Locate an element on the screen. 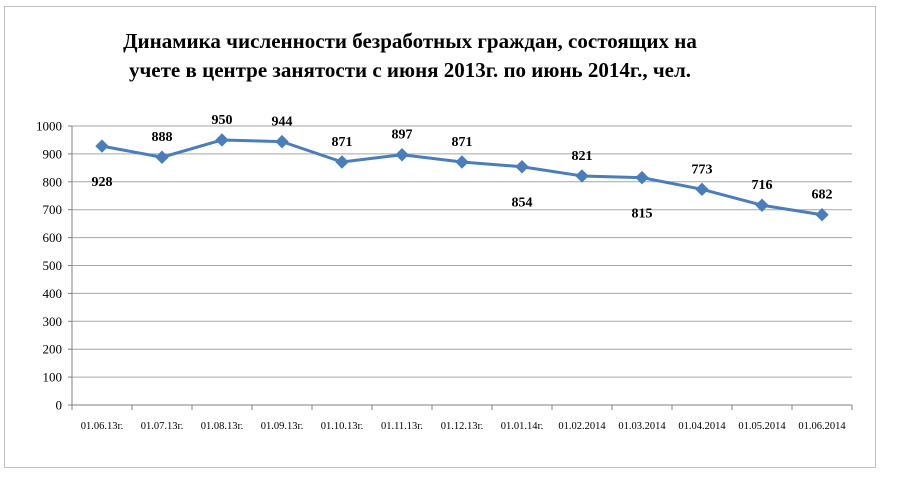 The height and width of the screenshot is (498, 897). x-tick-label-12: 01.06.2014 is located at coordinates (822, 426).